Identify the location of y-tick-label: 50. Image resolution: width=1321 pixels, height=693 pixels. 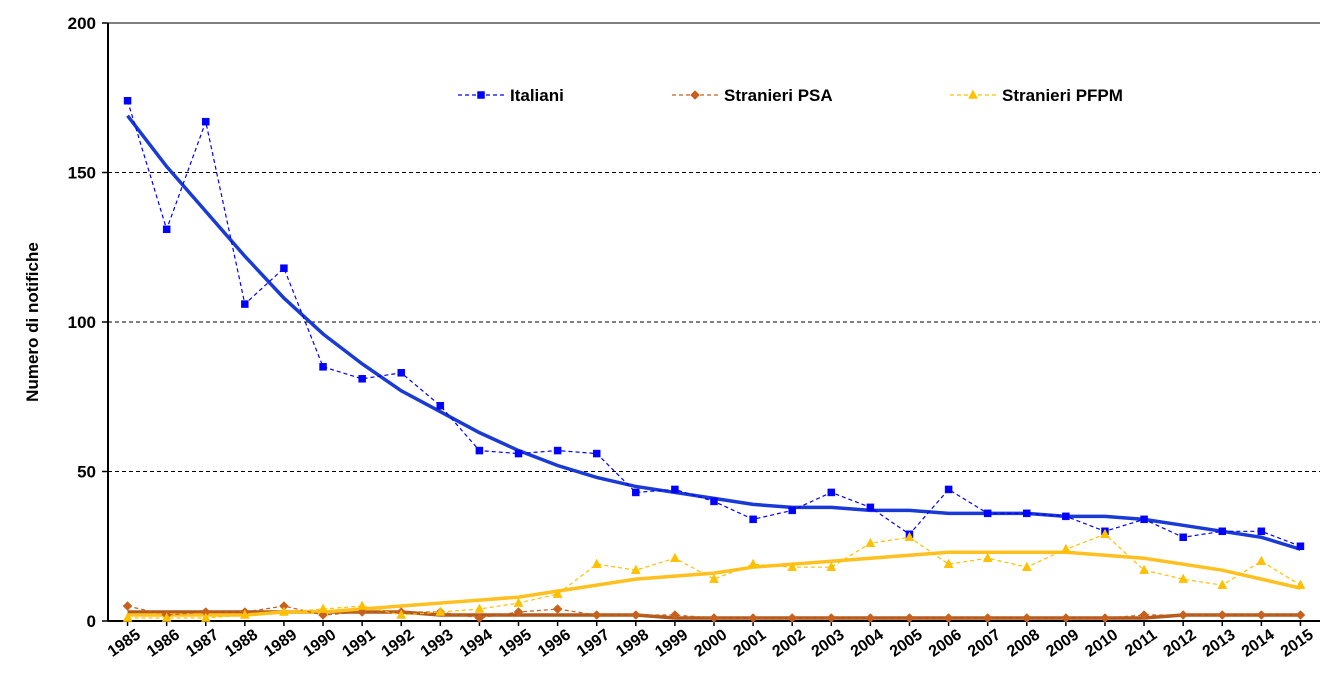
(86, 472).